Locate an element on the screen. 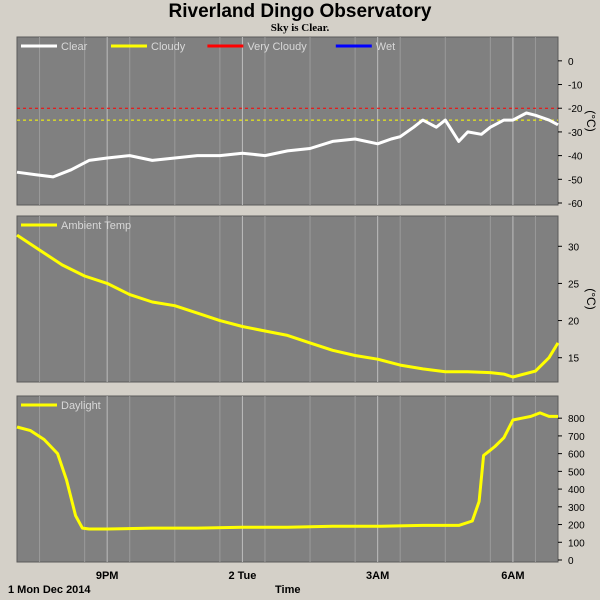  y-tick-label: 800 is located at coordinates (576, 419).